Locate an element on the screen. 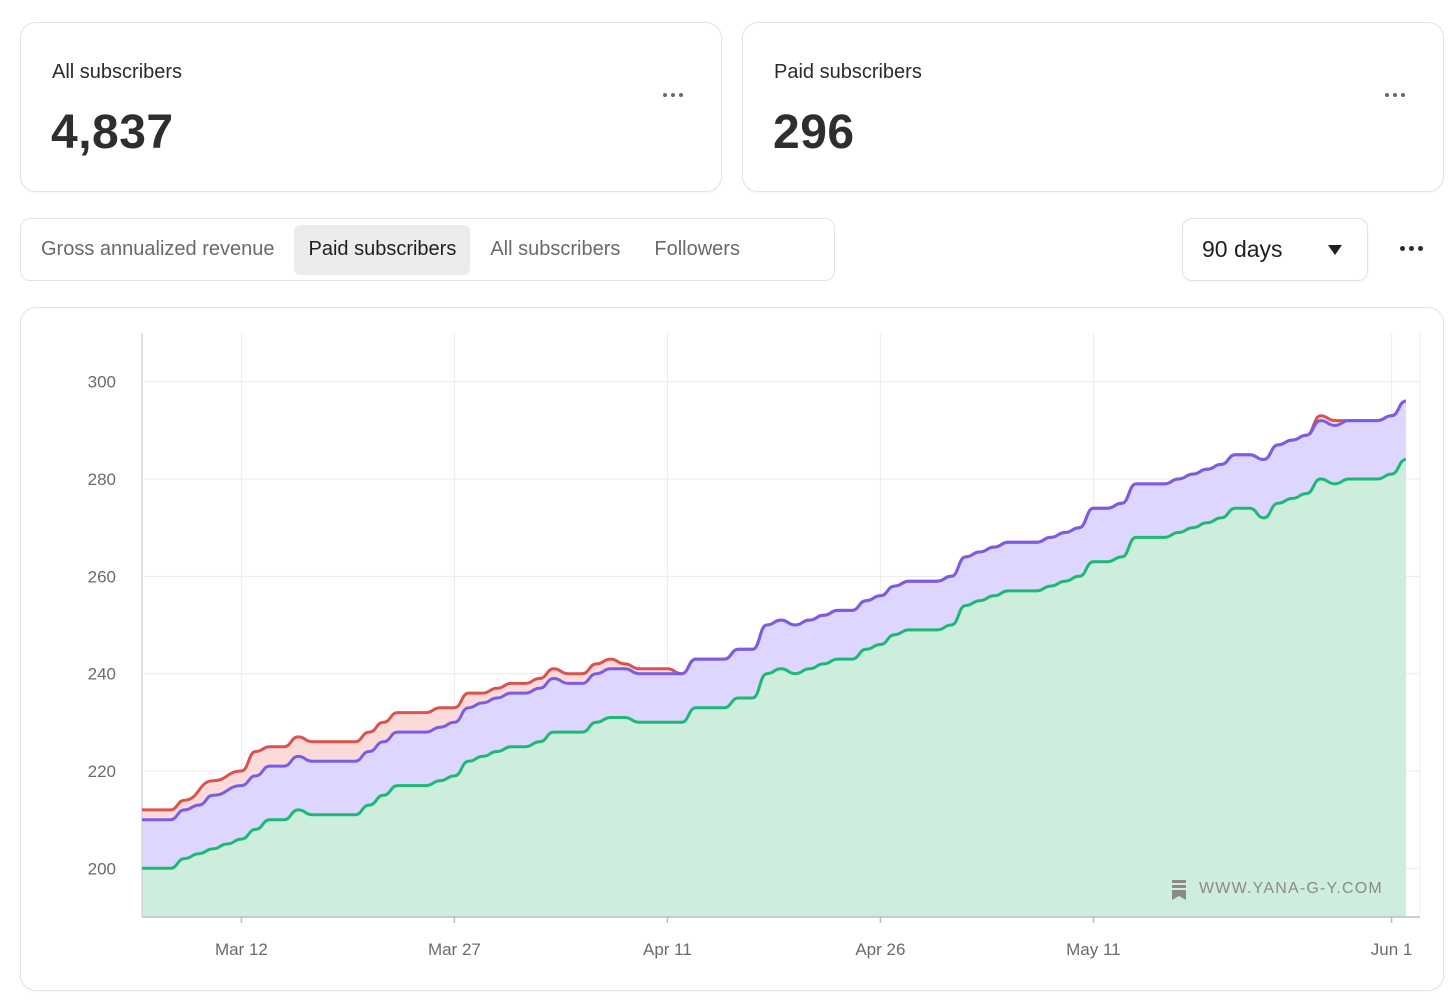 Image resolution: width=1456 pixels, height=1003 pixels. x-tick-label: Mar 27 is located at coordinates (454, 949).